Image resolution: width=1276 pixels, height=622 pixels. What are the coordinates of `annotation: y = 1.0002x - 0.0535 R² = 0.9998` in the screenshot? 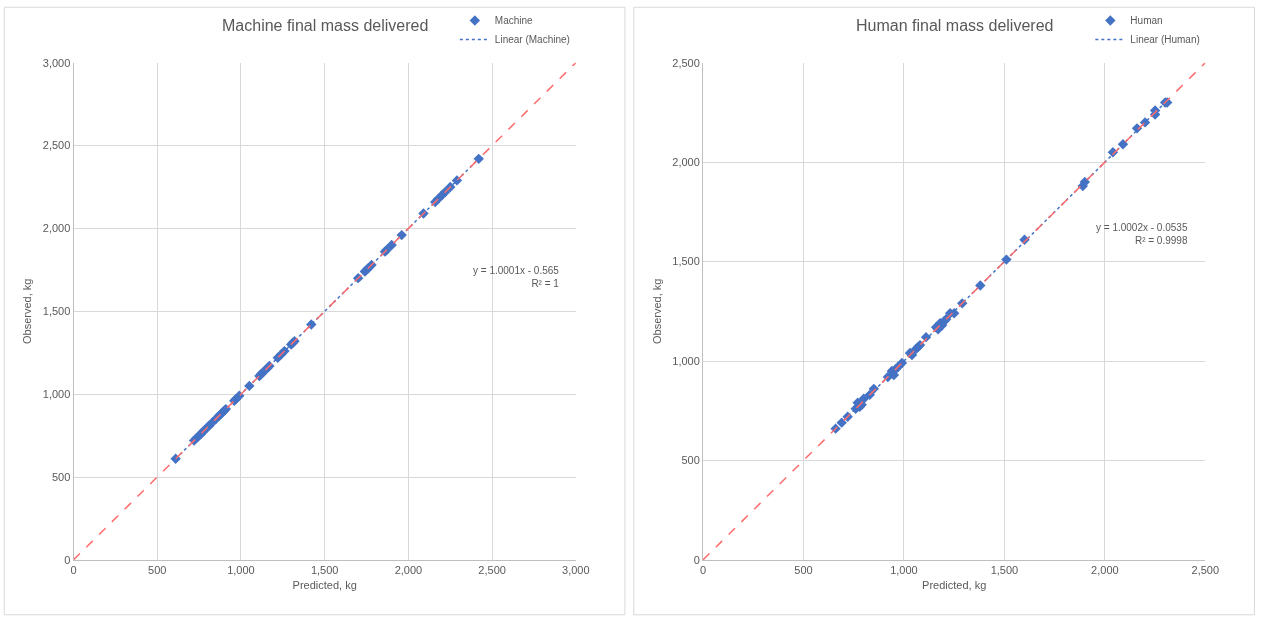 It's located at (1142, 234).